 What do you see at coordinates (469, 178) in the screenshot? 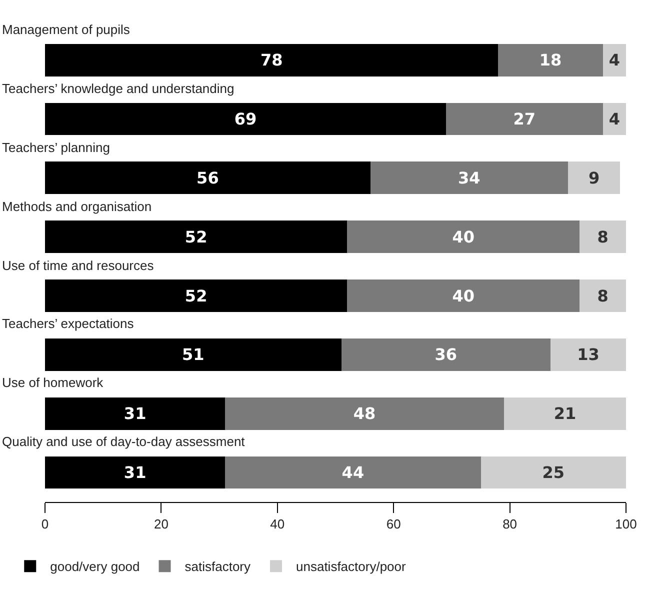
I see `data-label: 34` at bounding box center [469, 178].